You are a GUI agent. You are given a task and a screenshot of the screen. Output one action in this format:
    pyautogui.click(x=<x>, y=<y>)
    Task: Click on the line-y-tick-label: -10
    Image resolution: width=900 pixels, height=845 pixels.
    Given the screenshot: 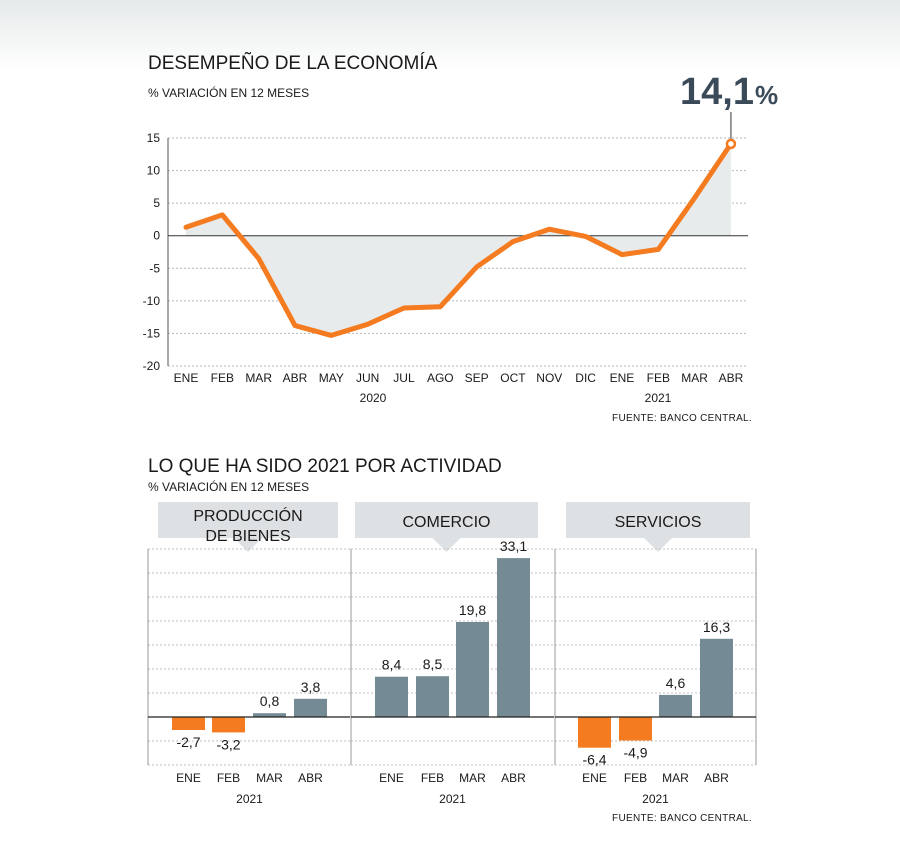 What is the action you would take?
    pyautogui.click(x=152, y=301)
    